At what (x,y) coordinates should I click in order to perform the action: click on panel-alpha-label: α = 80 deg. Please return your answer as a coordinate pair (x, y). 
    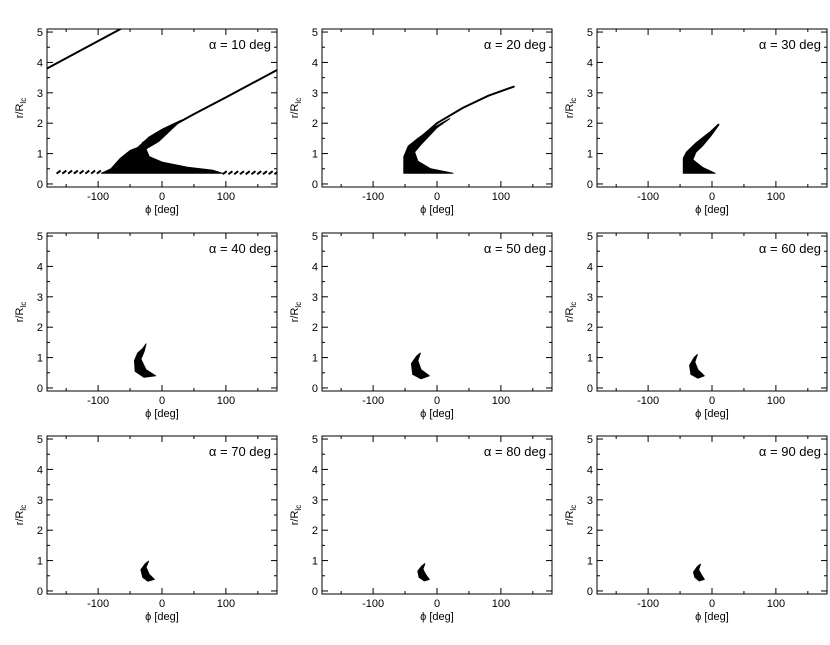
    Looking at the image, I should click on (515, 451).